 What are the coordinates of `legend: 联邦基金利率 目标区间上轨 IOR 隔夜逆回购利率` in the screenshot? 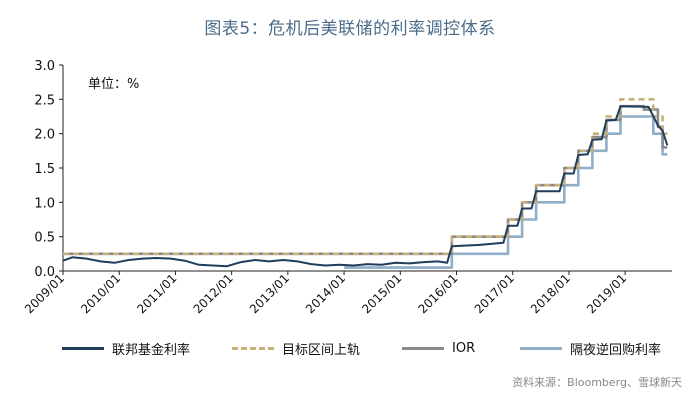 It's located at (350, 349).